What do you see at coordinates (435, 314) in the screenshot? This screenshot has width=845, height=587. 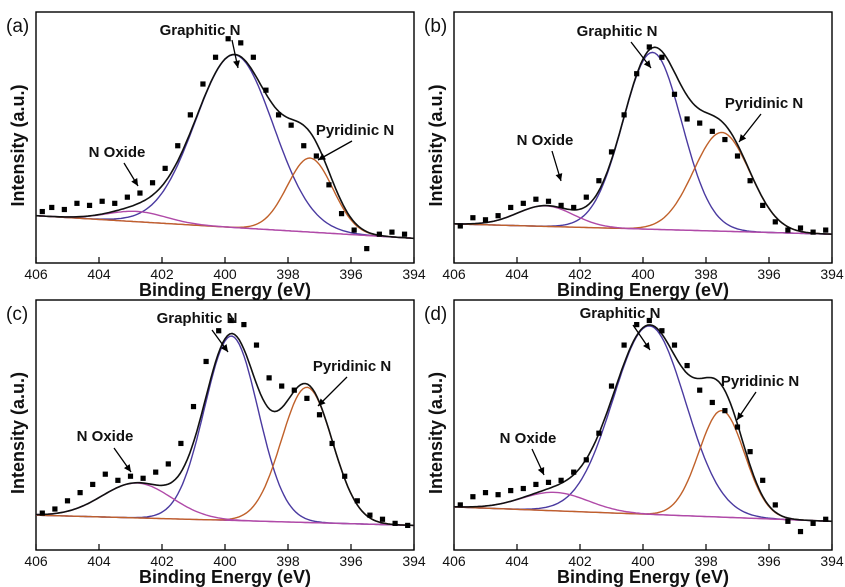 I see `panel-label: (d)` at bounding box center [435, 314].